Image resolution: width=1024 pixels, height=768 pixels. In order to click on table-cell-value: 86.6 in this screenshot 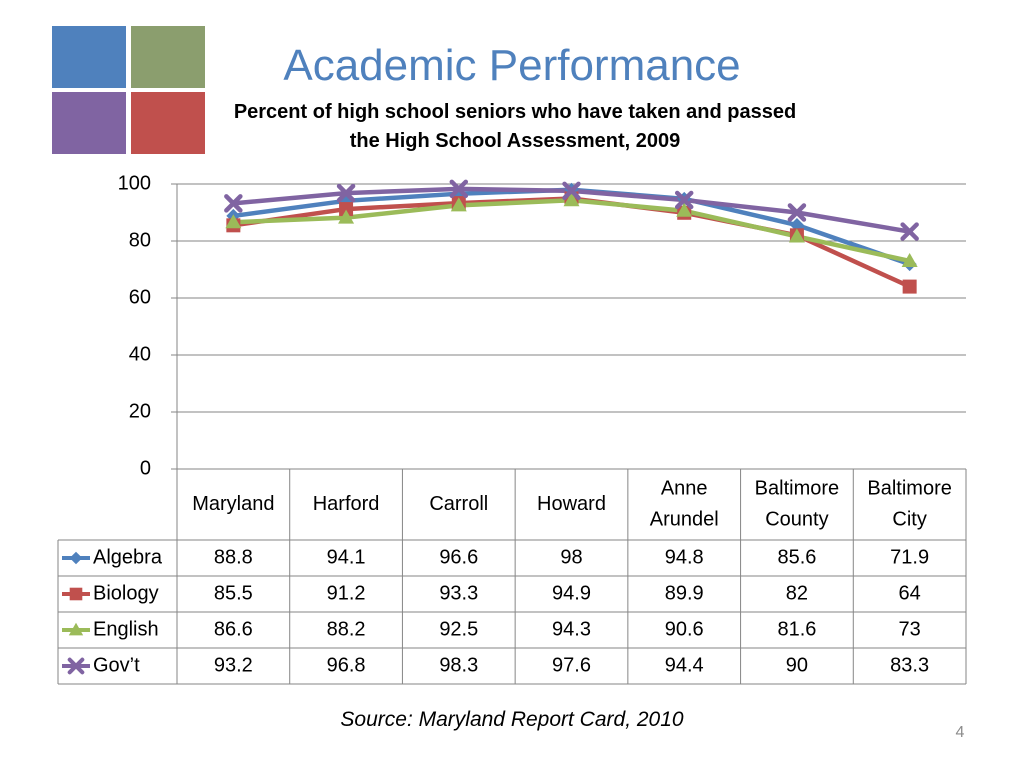, I will do `click(233, 629)`.